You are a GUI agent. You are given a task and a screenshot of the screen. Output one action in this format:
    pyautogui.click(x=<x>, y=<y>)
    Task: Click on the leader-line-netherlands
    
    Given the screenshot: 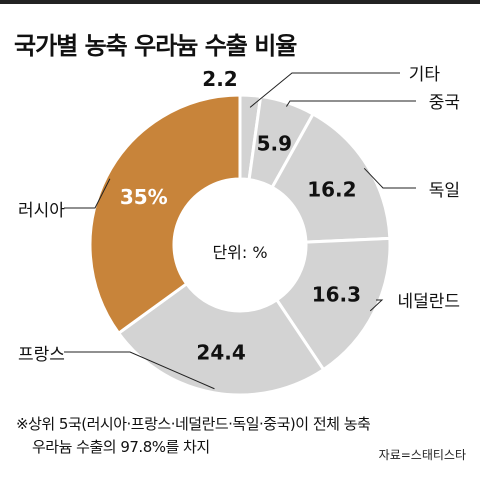 What is the action you would take?
    pyautogui.click(x=376, y=305)
    